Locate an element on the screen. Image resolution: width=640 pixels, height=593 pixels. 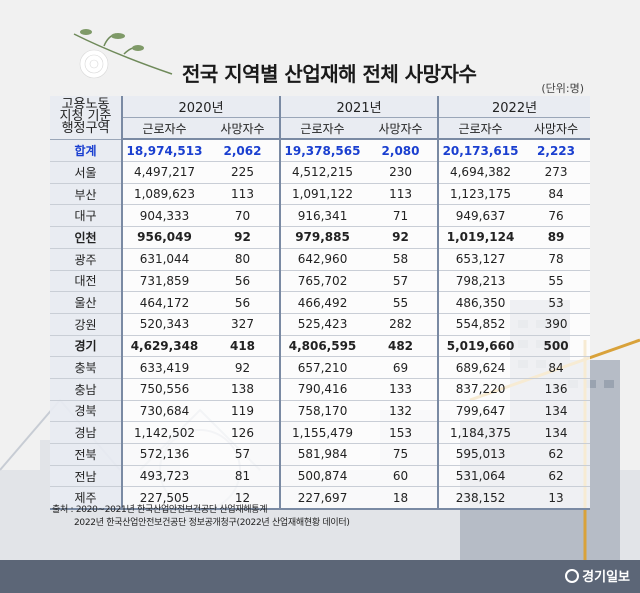
unit-note: (단위:명) is located at coordinates (562, 88).